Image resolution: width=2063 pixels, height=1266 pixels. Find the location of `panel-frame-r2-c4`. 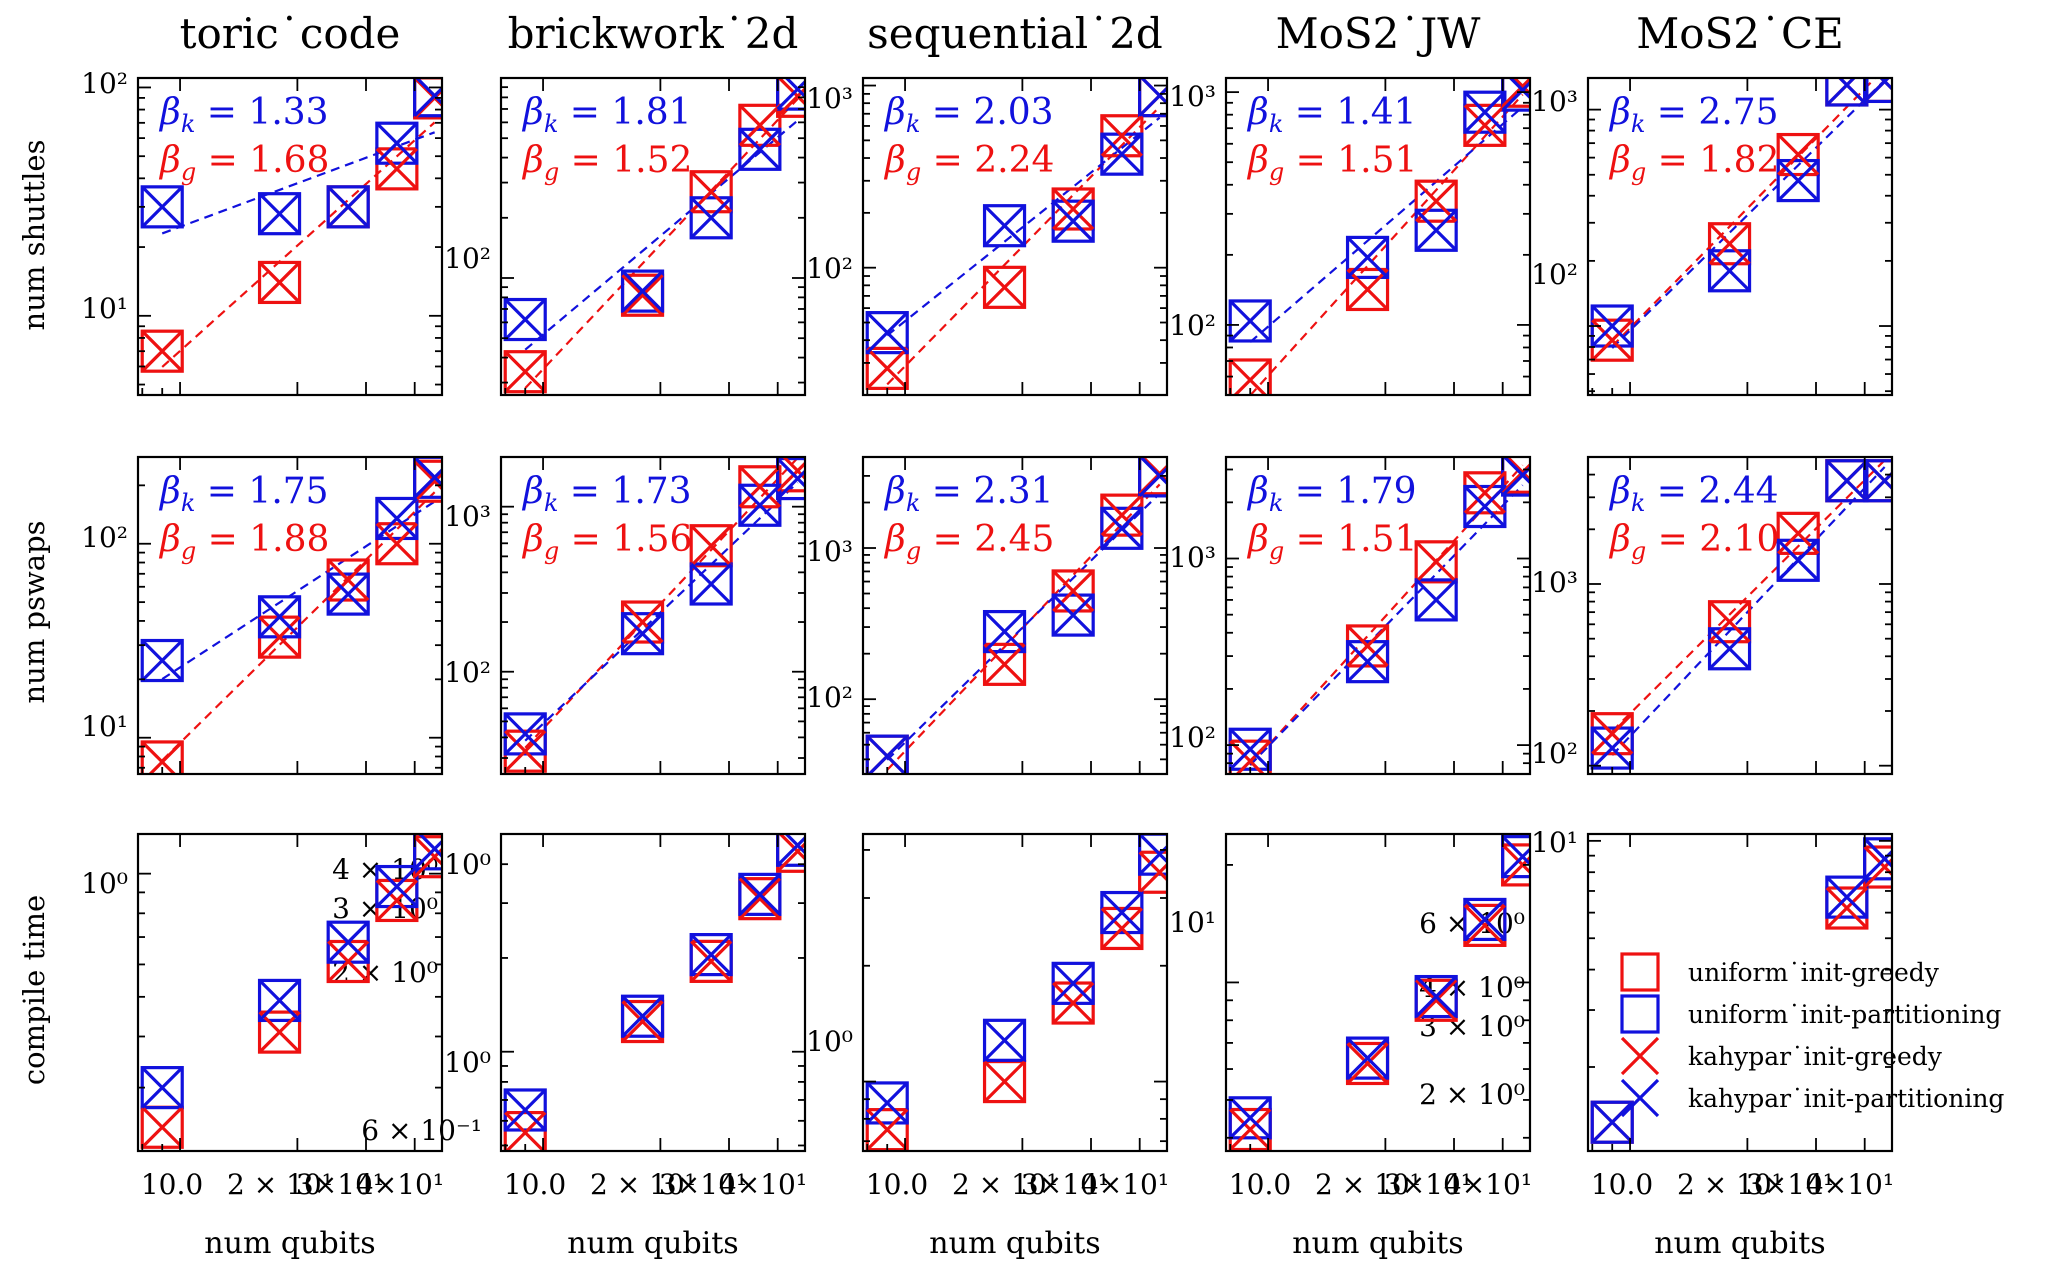

panel-frame-r2-c4 is located at coordinates (1740, 992).